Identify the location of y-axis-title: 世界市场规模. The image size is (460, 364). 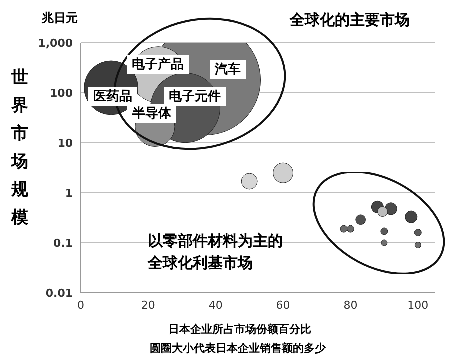
(20, 148).